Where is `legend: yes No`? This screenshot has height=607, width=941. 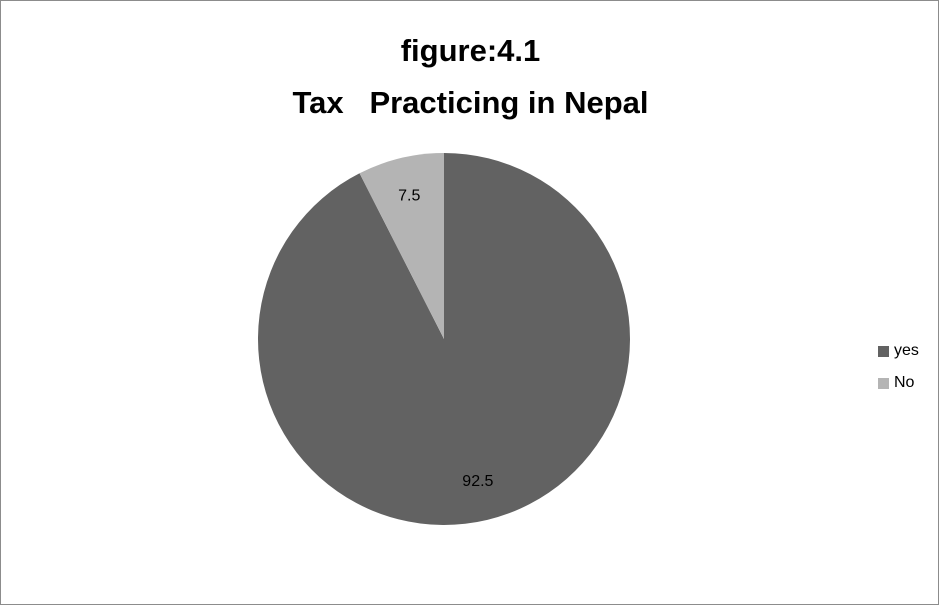
legend: yes No is located at coordinates (898, 372).